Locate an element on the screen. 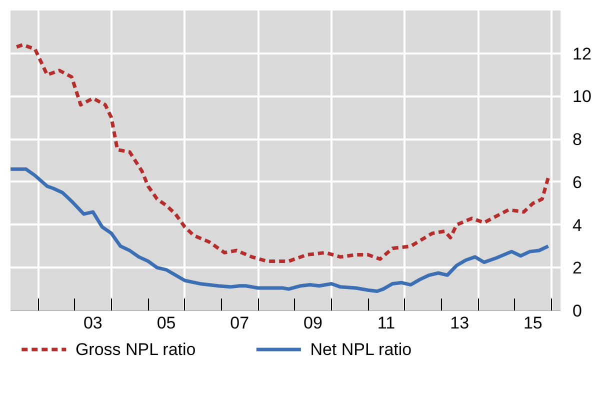 This screenshot has height=410, width=610. y-tick-label: 6 is located at coordinates (577, 182).